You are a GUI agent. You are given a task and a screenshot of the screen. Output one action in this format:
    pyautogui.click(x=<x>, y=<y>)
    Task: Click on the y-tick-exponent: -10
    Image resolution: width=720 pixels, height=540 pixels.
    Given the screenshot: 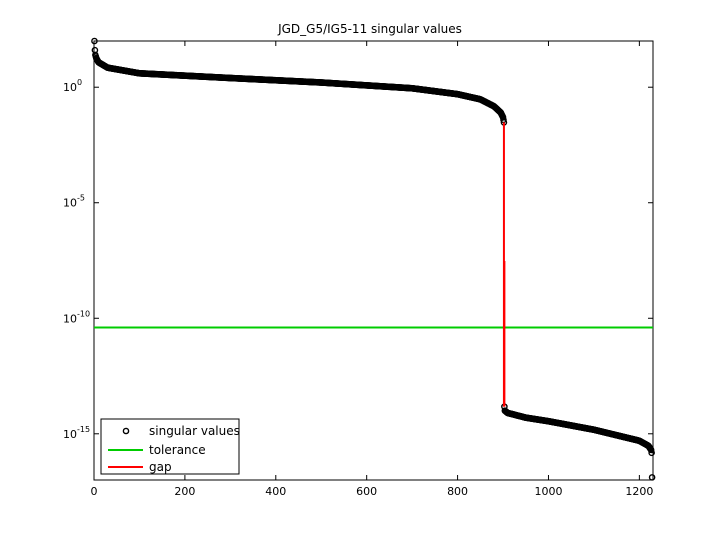 What is the action you would take?
    pyautogui.click(x=83, y=313)
    